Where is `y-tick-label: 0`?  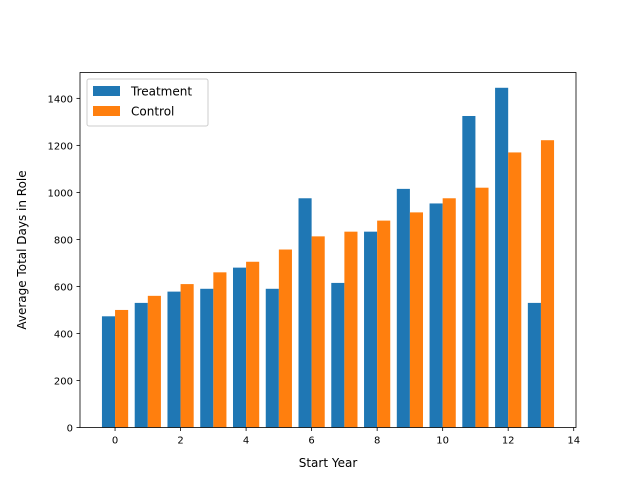
y-tick-label: 0 is located at coordinates (70, 429).